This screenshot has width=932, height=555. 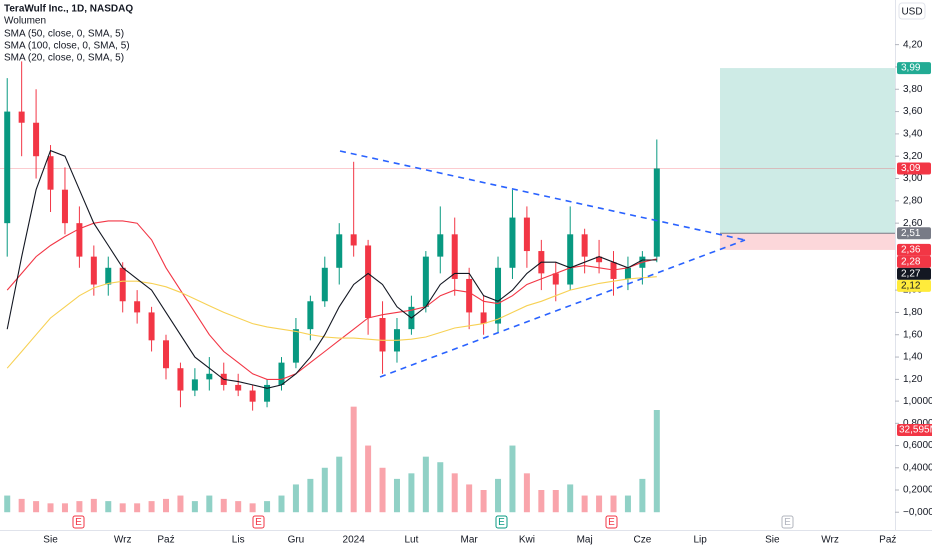 I want to click on legend-entry: SMA (20, close, 0, SMA, 5), so click(x=64, y=58).